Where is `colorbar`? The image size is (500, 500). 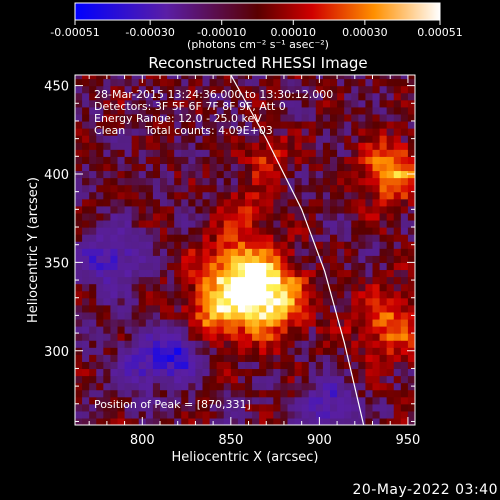
colorbar is located at coordinates (257, 11).